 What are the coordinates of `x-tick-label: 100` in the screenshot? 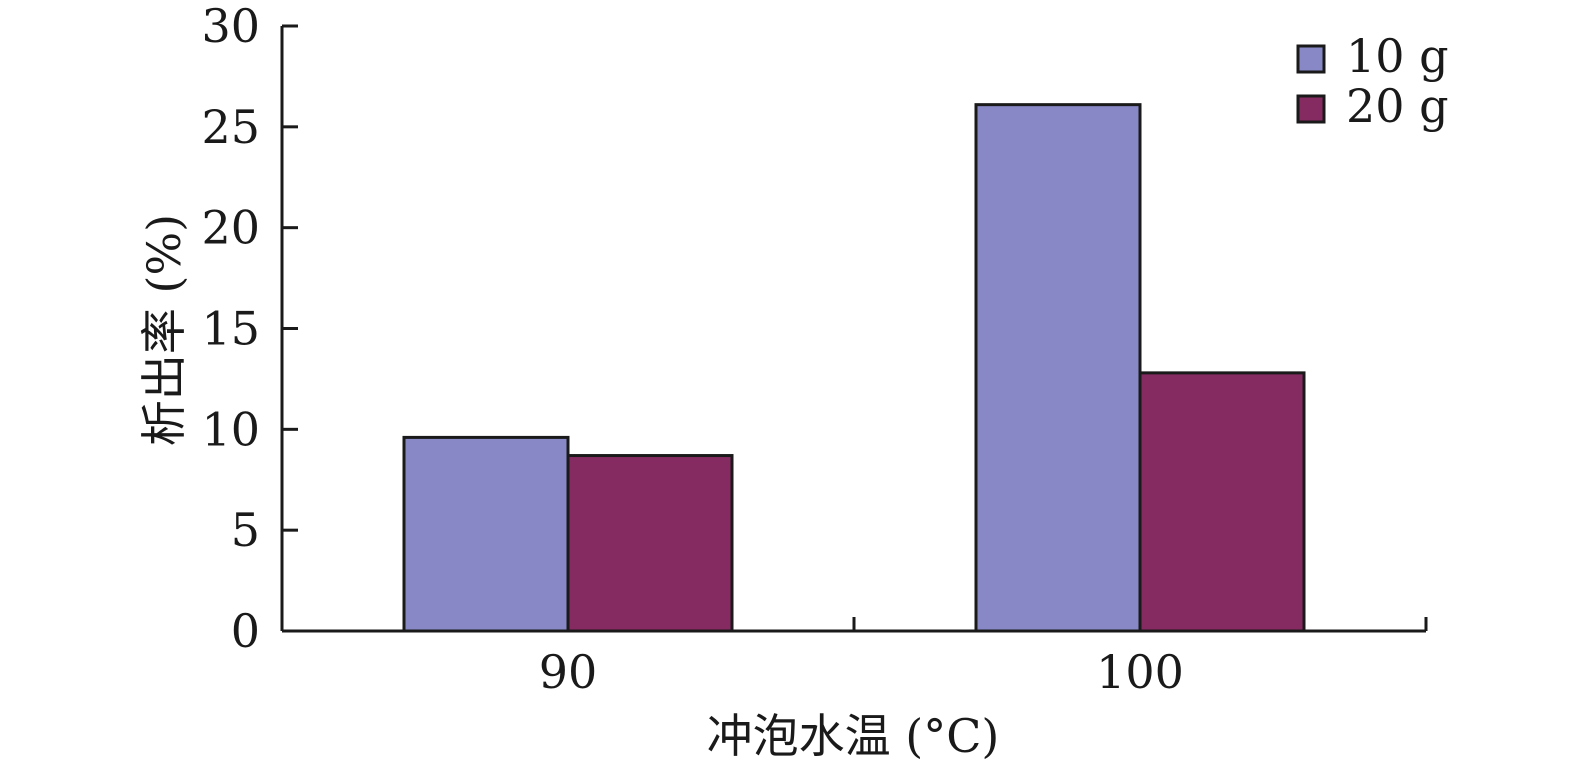 It's located at (1140, 672).